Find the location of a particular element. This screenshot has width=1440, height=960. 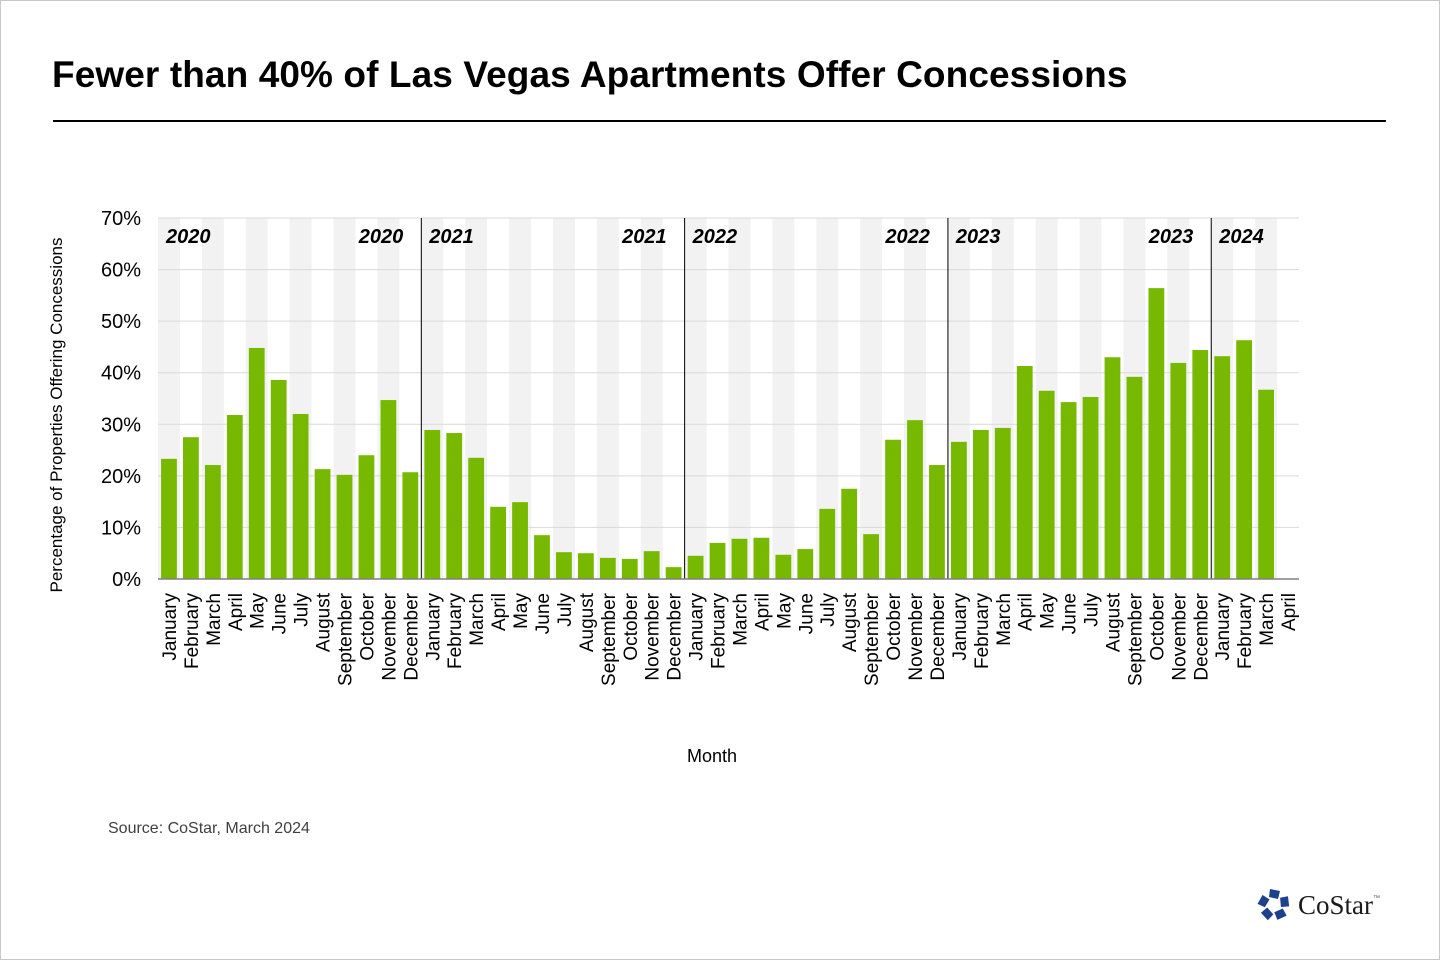

logo-text: CoStar is located at coordinates (1336, 904).